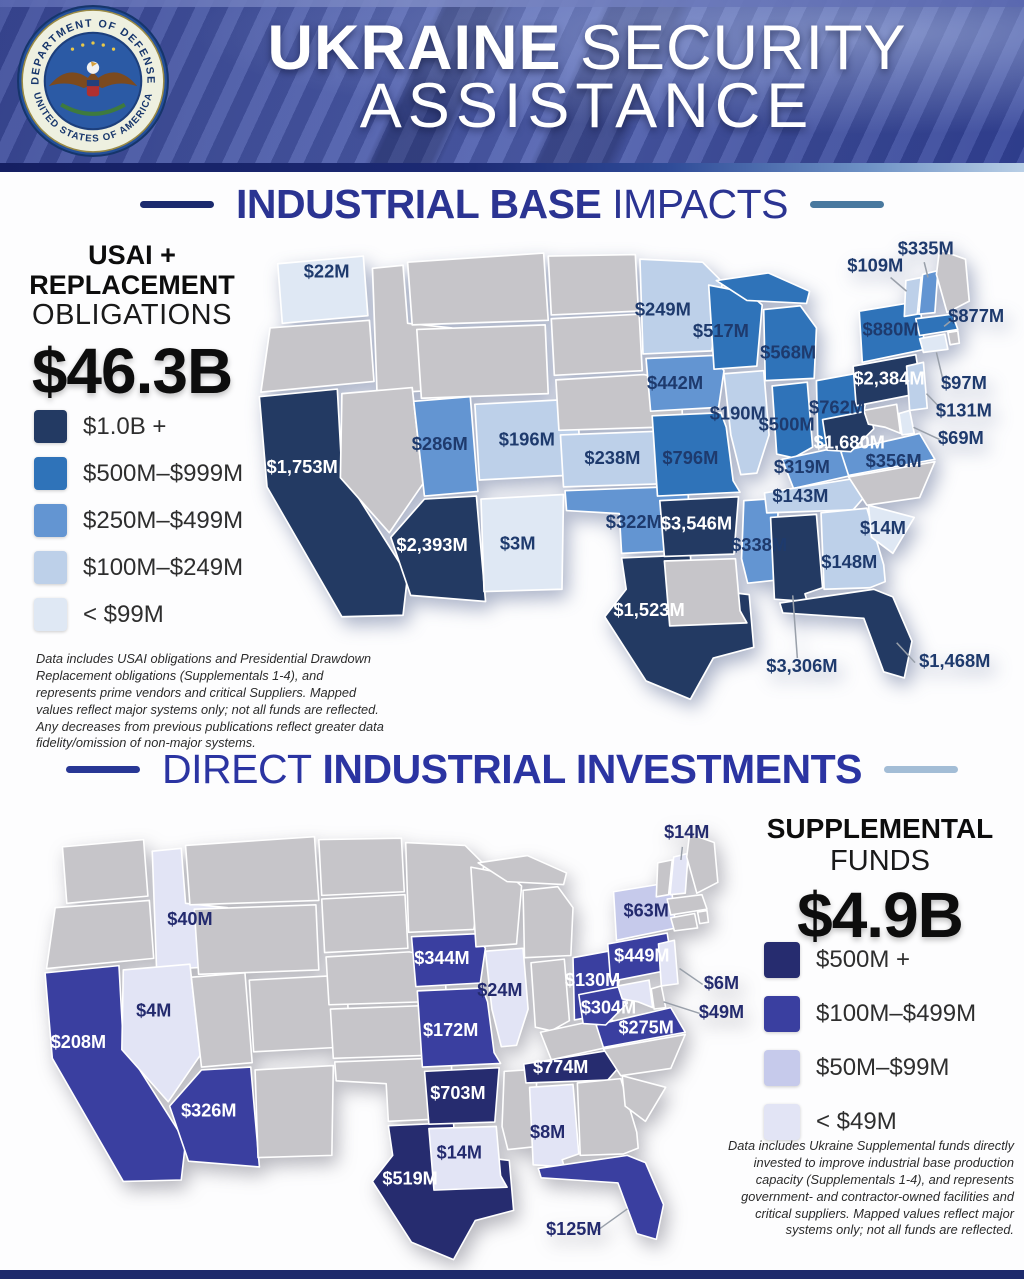 The width and height of the screenshot is (1024, 1279). I want to click on value-label-OK: $322M, so click(634, 521).